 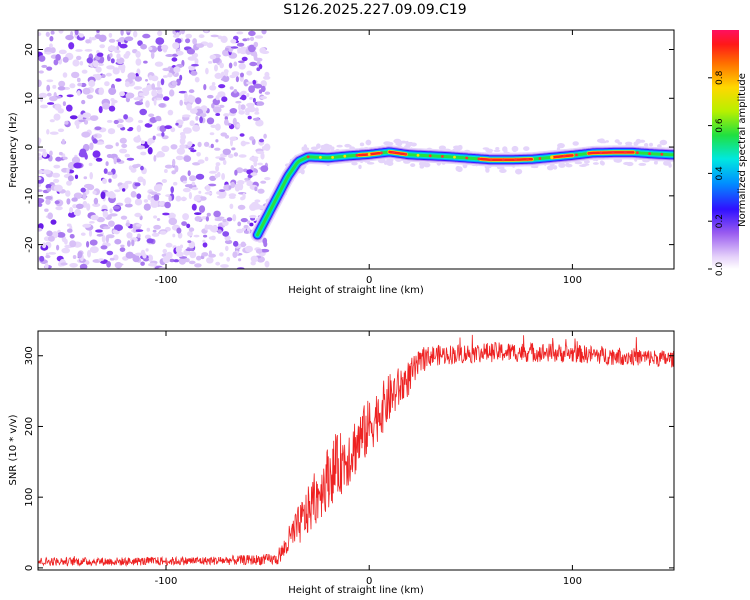 What do you see at coordinates (29, 196) in the screenshot?
I see `y-tick-label: -10` at bounding box center [29, 196].